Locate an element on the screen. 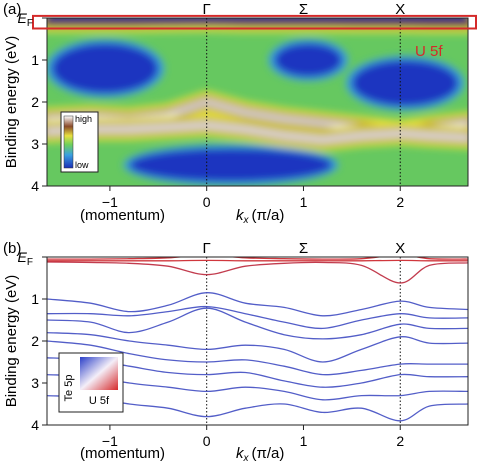 This screenshot has height=469, width=480. symmetry-label-a-2: X is located at coordinates (400, 9).